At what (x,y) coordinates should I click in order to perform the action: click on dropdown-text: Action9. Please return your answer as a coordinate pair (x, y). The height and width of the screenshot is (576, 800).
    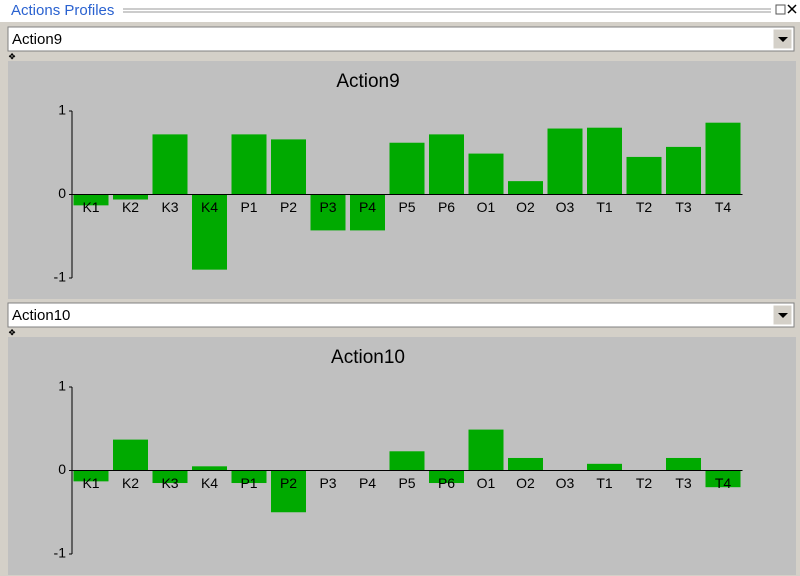
    Looking at the image, I should click on (37, 39).